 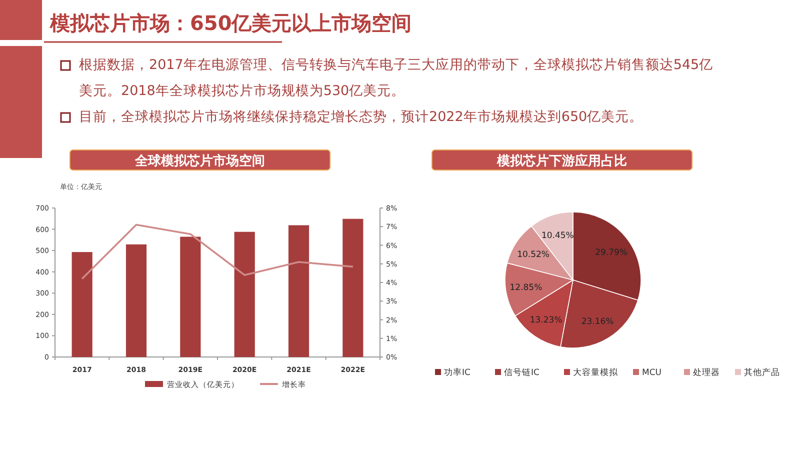 What do you see at coordinates (217, 252) in the screenshot?
I see `line-series` at bounding box center [217, 252].